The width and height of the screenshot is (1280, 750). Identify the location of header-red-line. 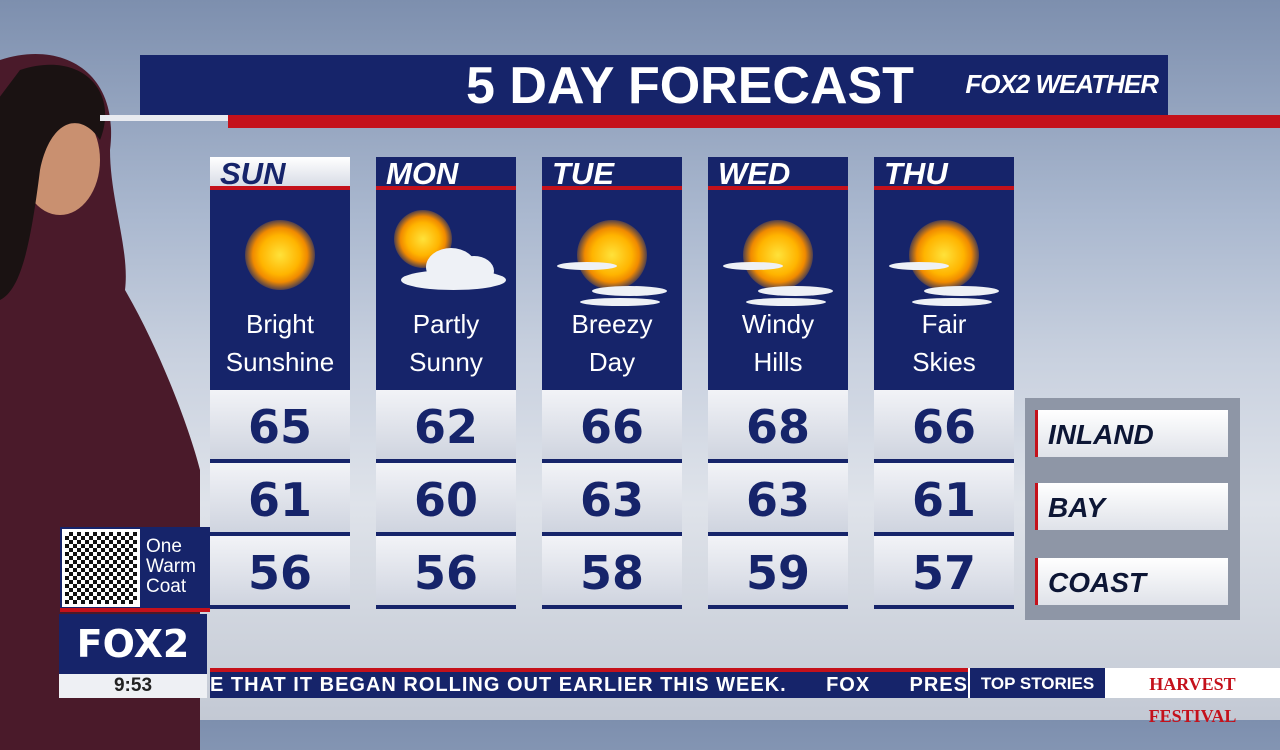
(754, 121).